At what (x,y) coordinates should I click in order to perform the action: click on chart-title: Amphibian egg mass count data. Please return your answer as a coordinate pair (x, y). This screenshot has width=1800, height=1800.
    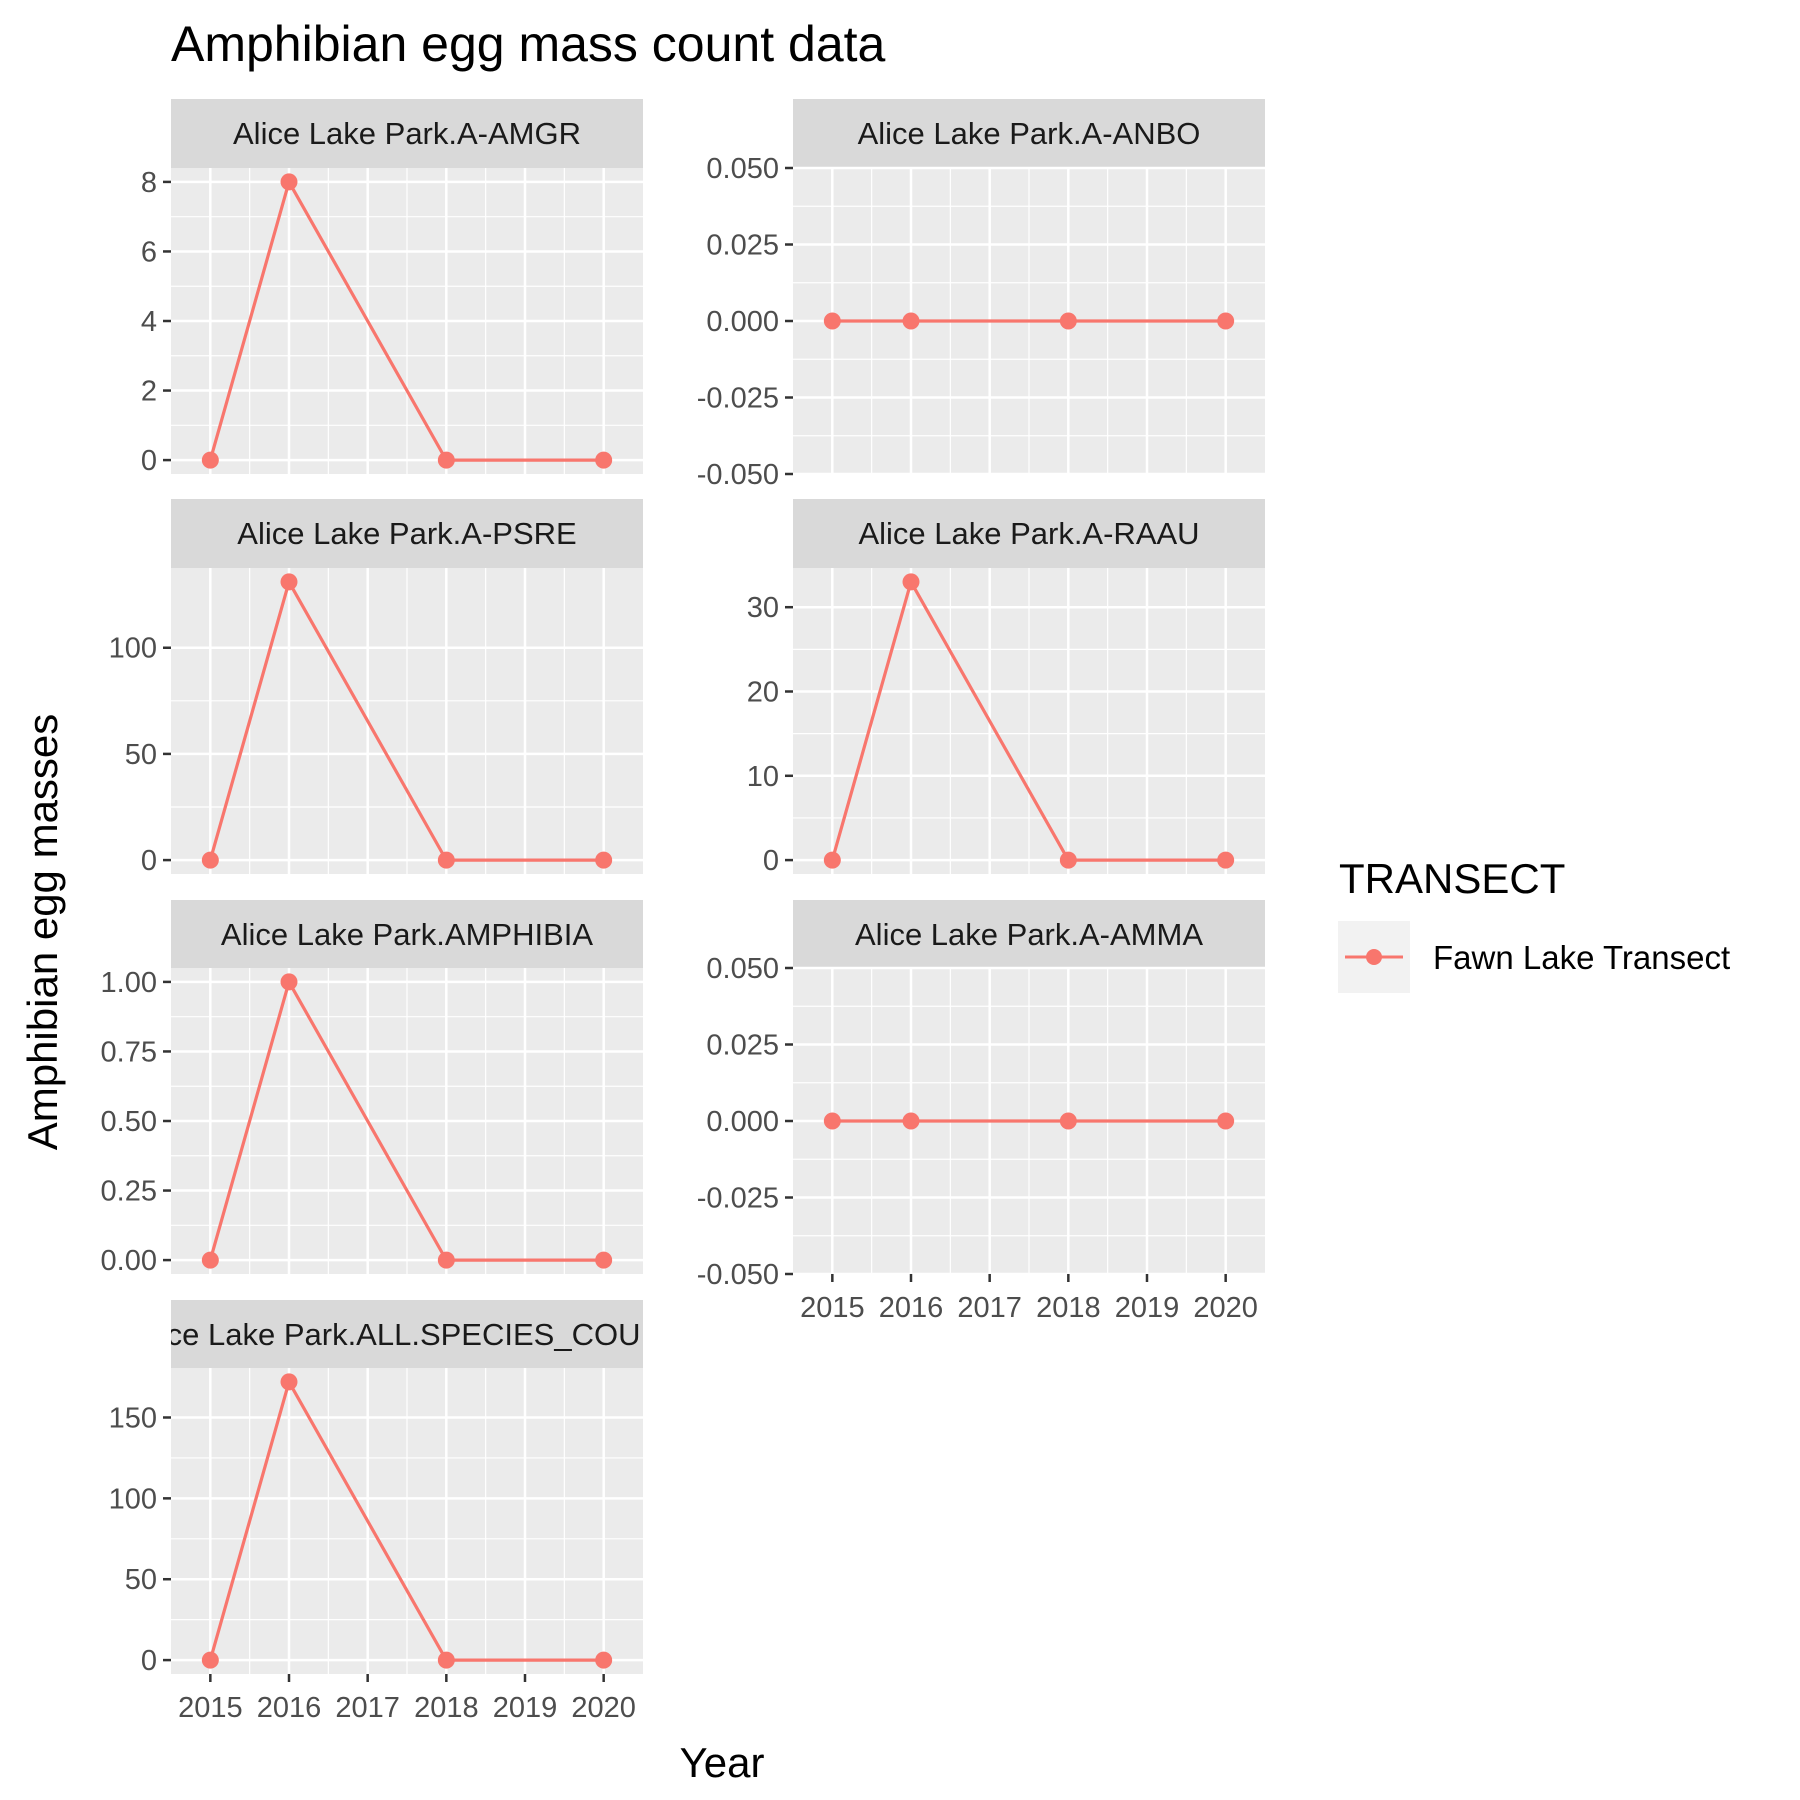
    Looking at the image, I should click on (528, 44).